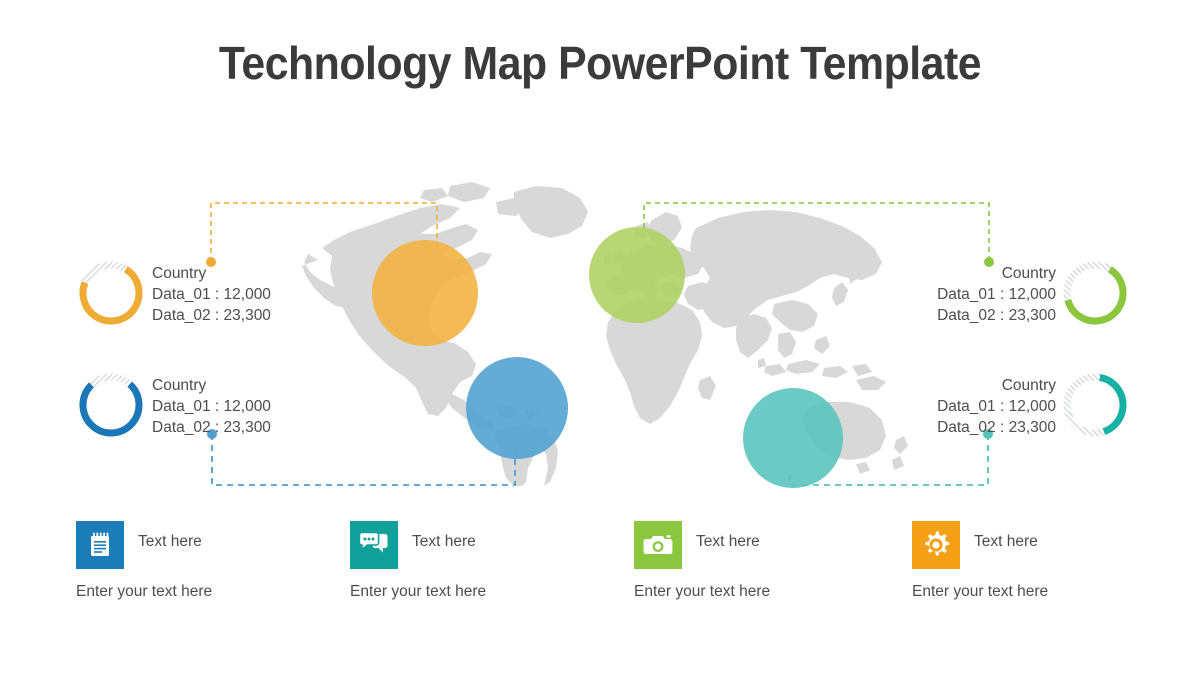 The height and width of the screenshot is (675, 1200). I want to click on camera-icon, so click(658, 544).